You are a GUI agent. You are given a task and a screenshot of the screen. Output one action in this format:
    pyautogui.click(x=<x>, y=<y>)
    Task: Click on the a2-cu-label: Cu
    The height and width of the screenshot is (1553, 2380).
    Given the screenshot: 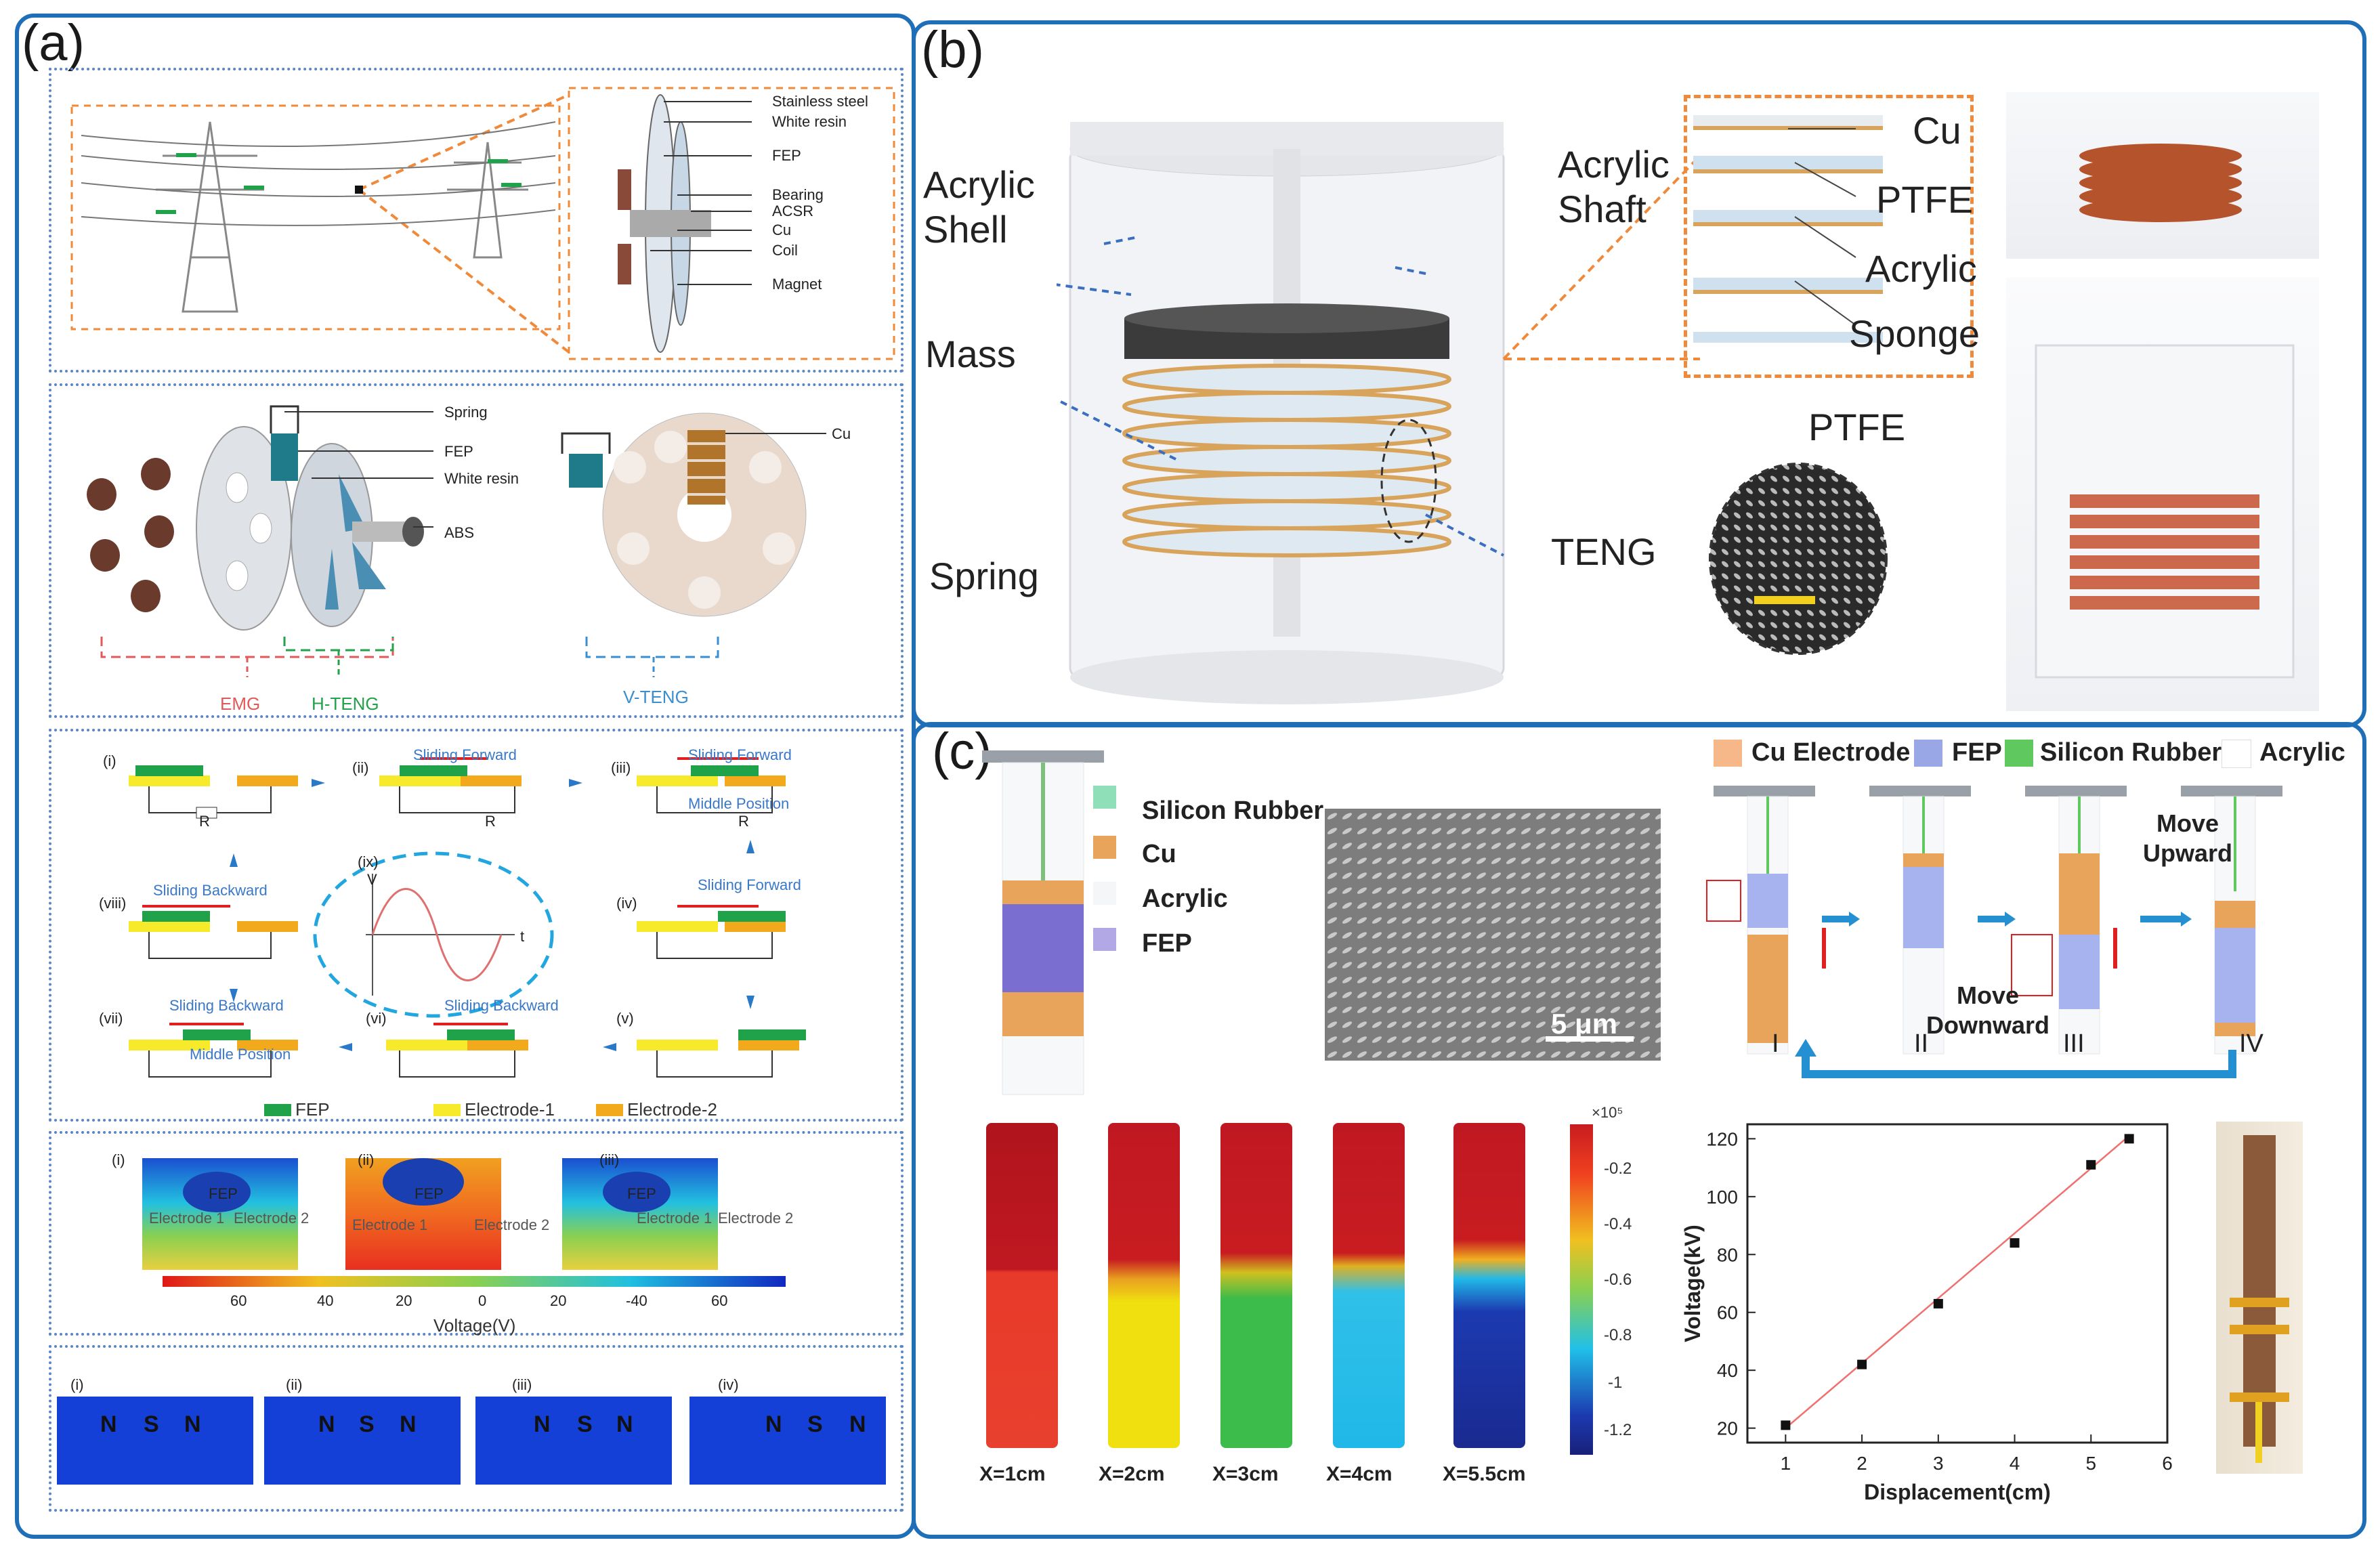 What is the action you would take?
    pyautogui.click(x=841, y=433)
    